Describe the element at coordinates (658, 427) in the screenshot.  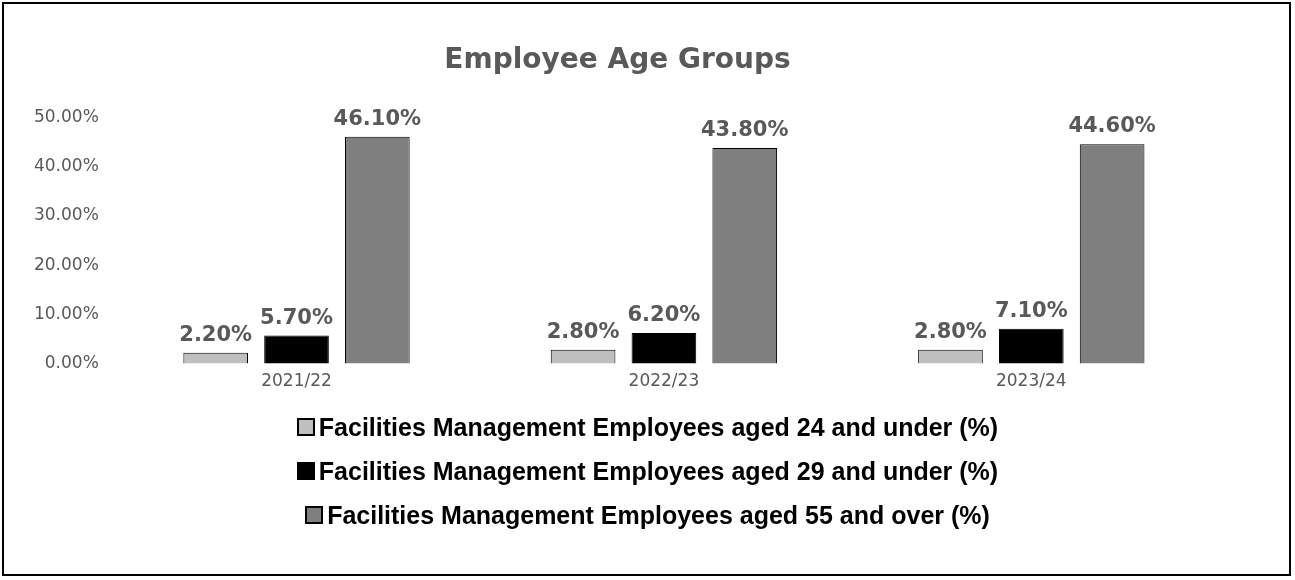
I see `legend-label: Facilities Management Employees aged 24 and under (%)` at that location.